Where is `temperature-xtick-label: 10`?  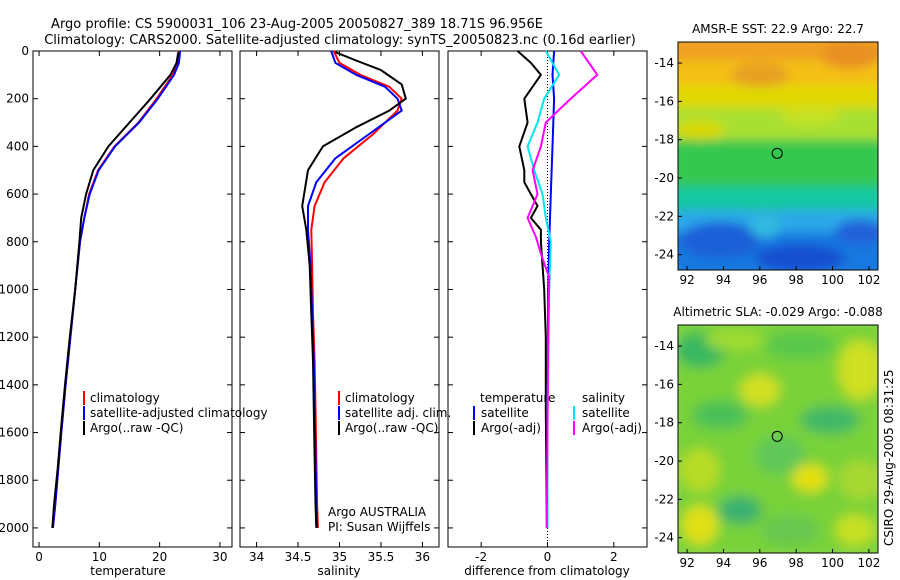 temperature-xtick-label: 10 is located at coordinates (99, 557).